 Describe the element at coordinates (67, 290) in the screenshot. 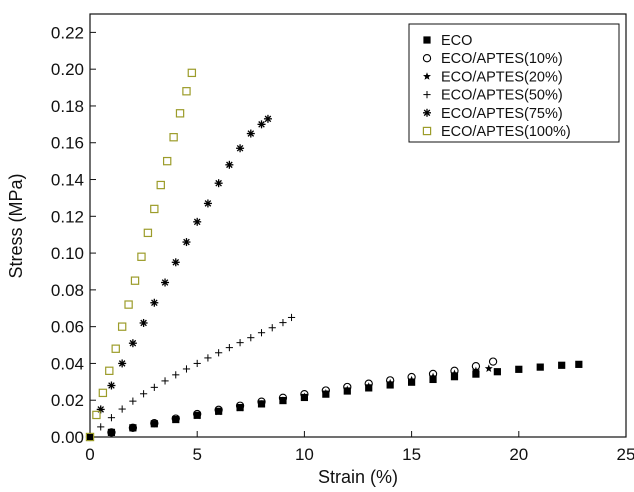

I see `y-tick-label: 0.08` at that location.